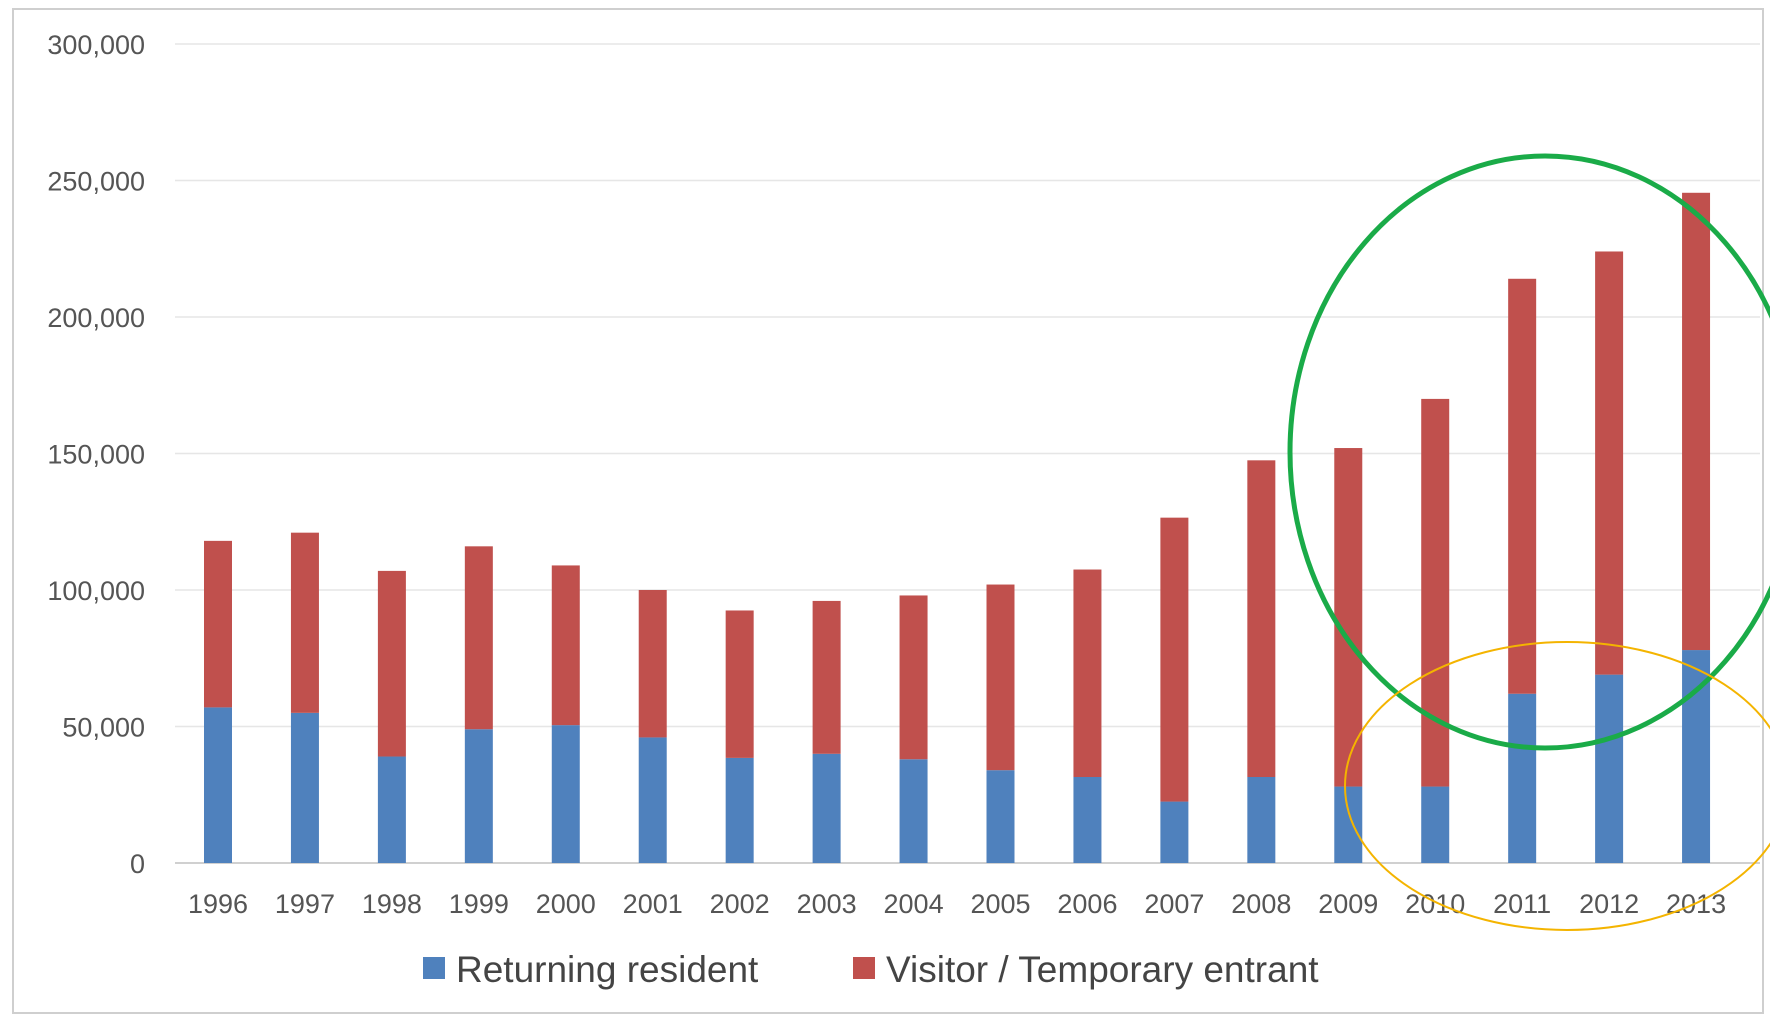 The width and height of the screenshot is (1770, 1016). I want to click on bar-visitor-temporary-entrant-2011, so click(1522, 486).